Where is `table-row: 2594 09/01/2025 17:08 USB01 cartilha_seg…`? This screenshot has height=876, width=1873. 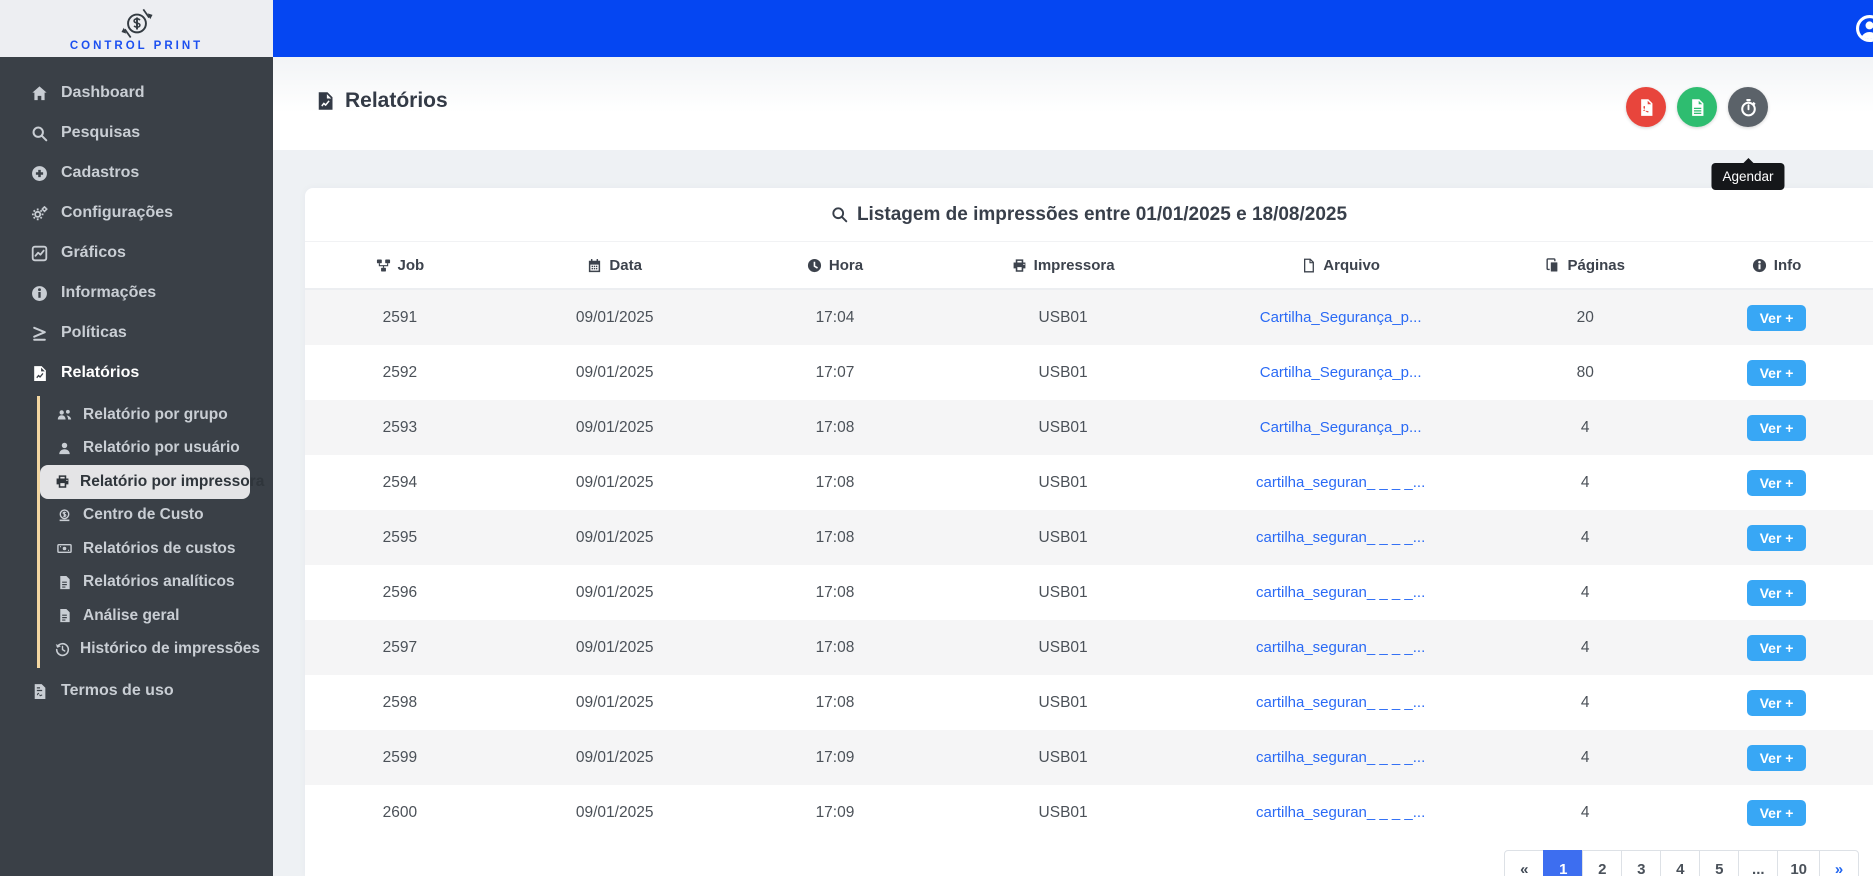
table-row: 2594 09/01/2025 17:08 USB01 cartilha_seg… is located at coordinates (1089, 482).